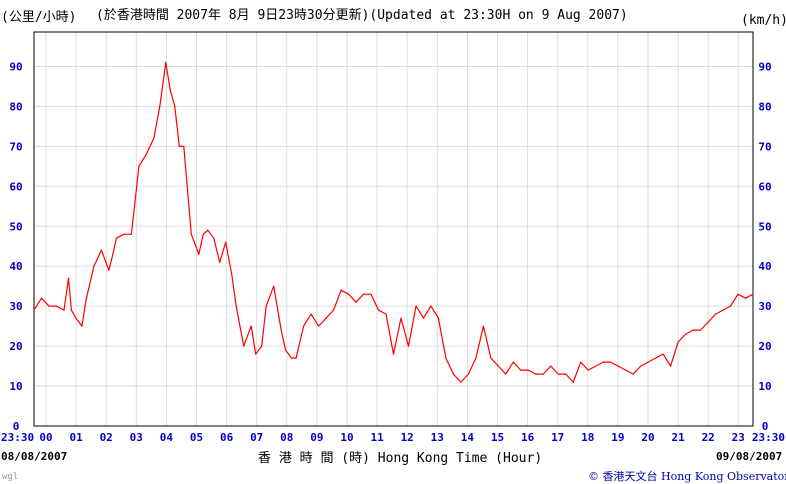 This screenshot has width=786, height=484. What do you see at coordinates (227, 437) in the screenshot?
I see `x-tick-label: 06` at bounding box center [227, 437].